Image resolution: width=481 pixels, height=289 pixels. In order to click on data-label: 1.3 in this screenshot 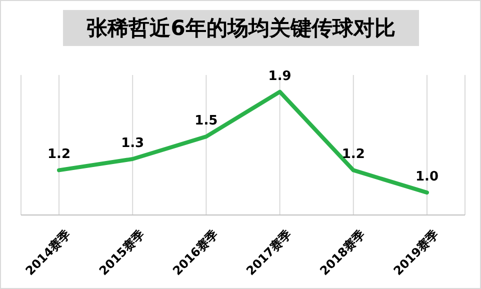, I will do `click(132, 143)`.